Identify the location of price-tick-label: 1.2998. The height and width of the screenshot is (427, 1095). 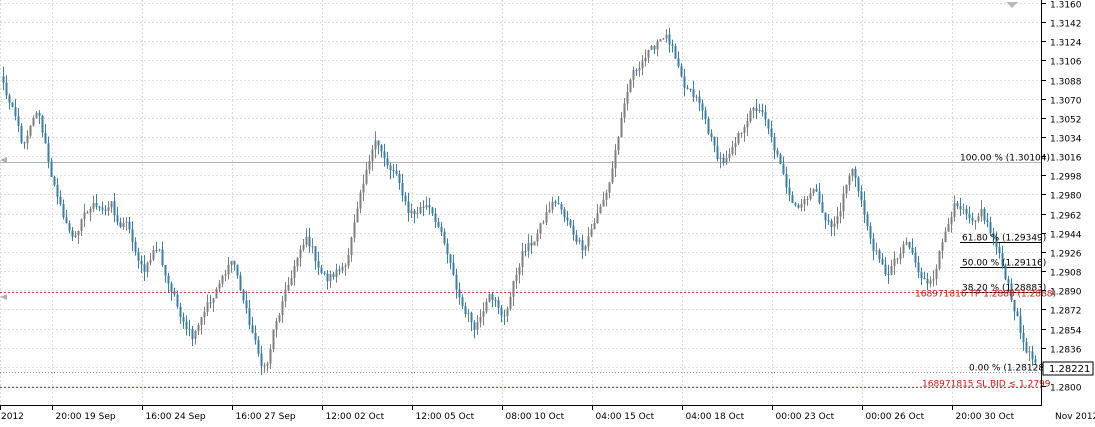
(1066, 178).